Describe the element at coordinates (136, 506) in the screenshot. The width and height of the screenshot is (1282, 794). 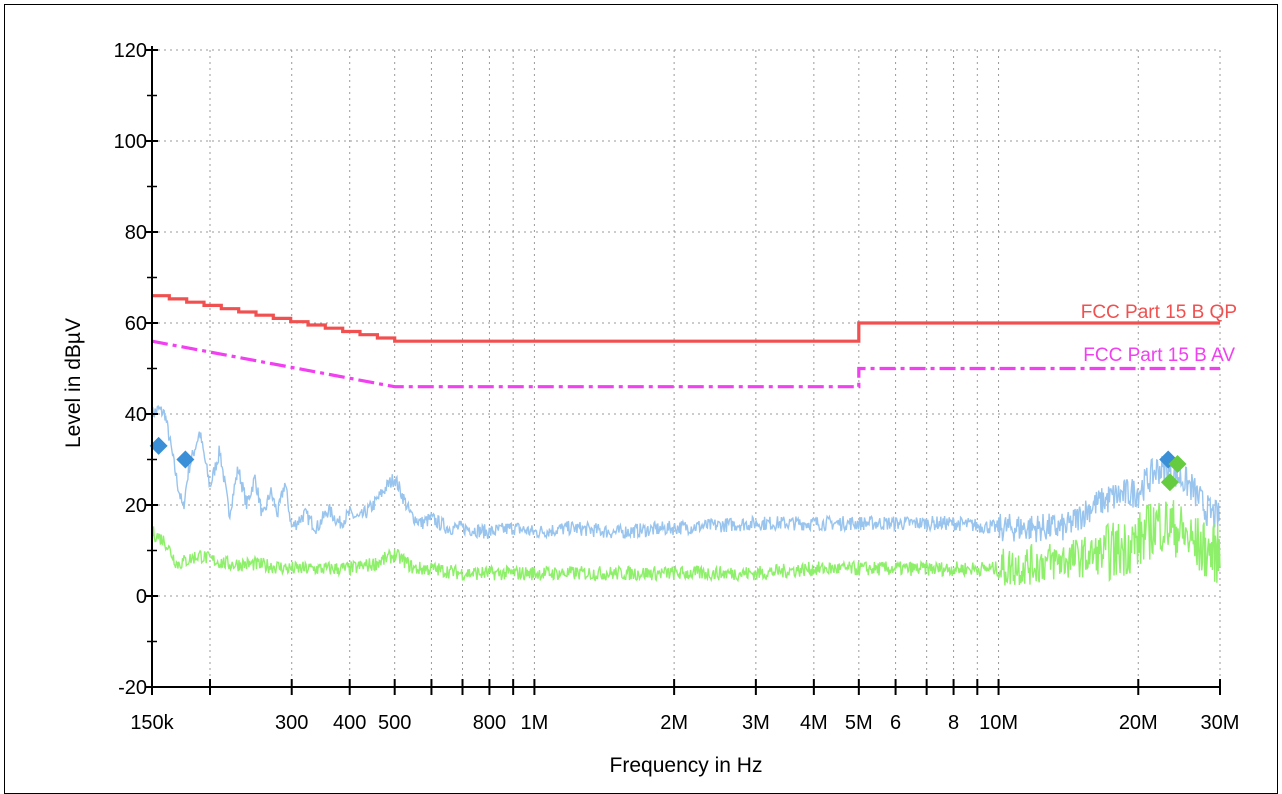
I see `y-tick-label: 20` at that location.